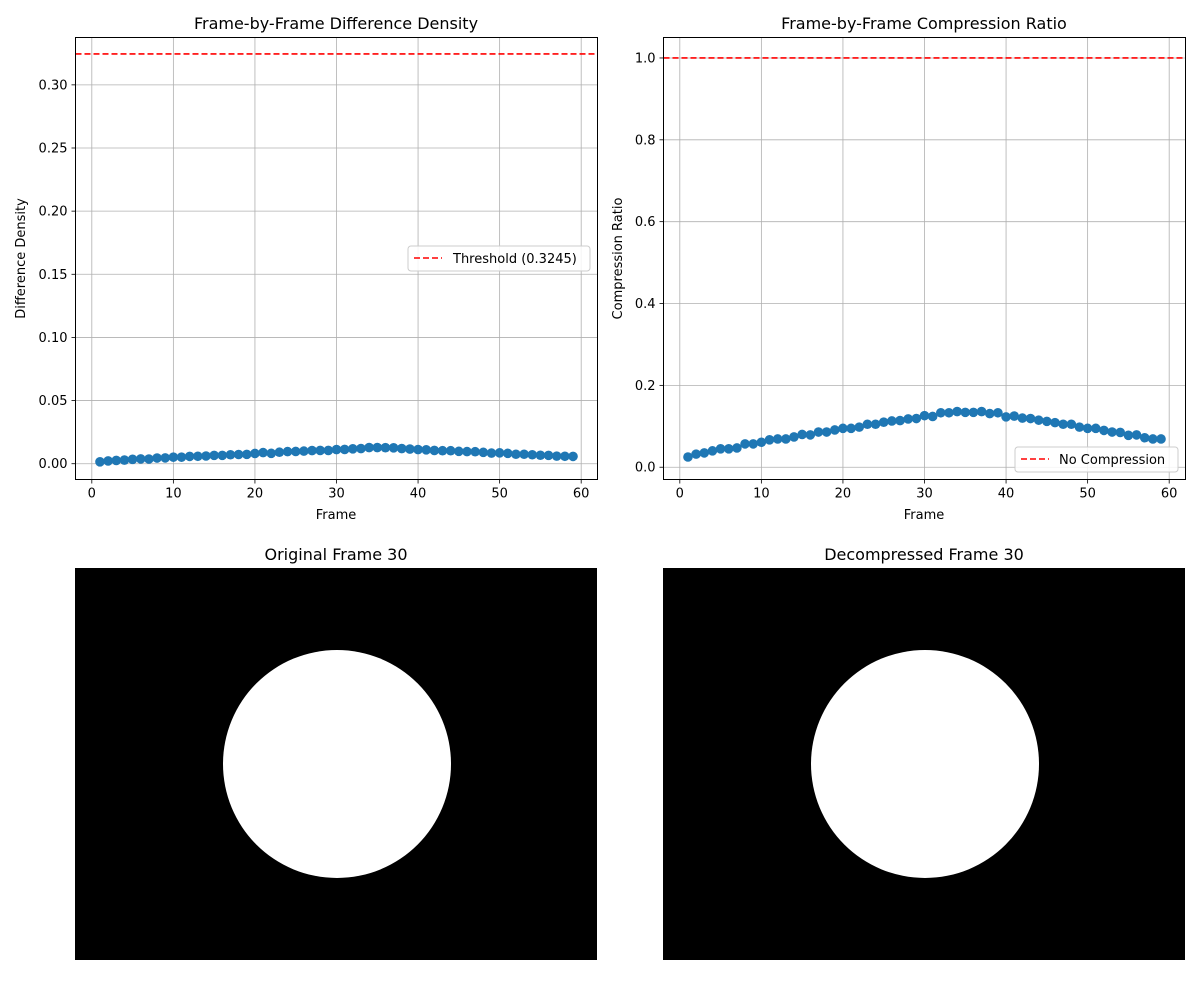 This screenshot has height=1000, width=1200. What do you see at coordinates (418, 494) in the screenshot?
I see `x-tick-label: 40` at bounding box center [418, 494].